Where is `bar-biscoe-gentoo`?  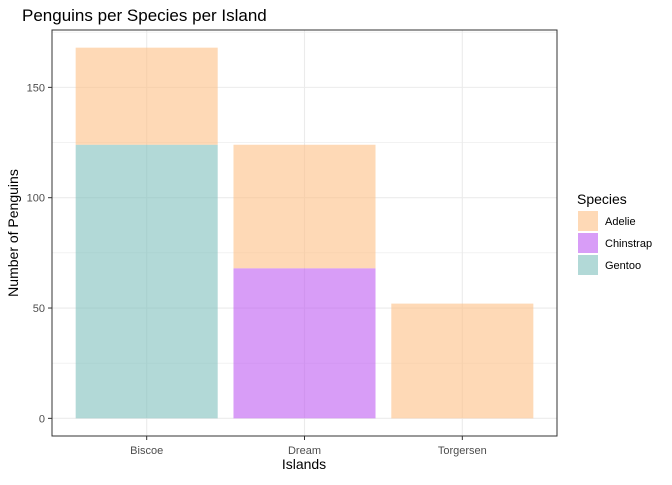 bar-biscoe-gentoo is located at coordinates (146, 281).